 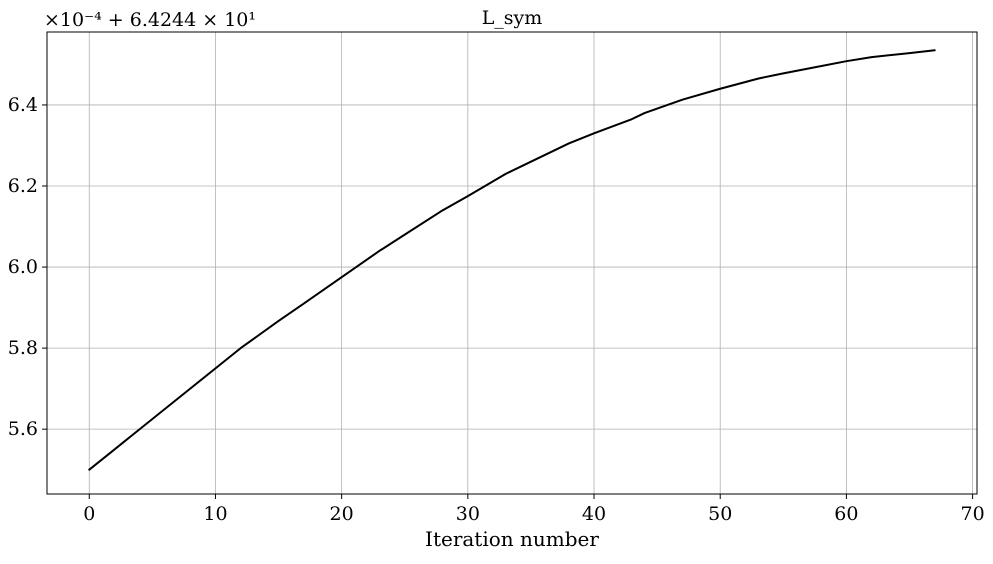 What do you see at coordinates (468, 514) in the screenshot?
I see `x-tick-label: 30` at bounding box center [468, 514].